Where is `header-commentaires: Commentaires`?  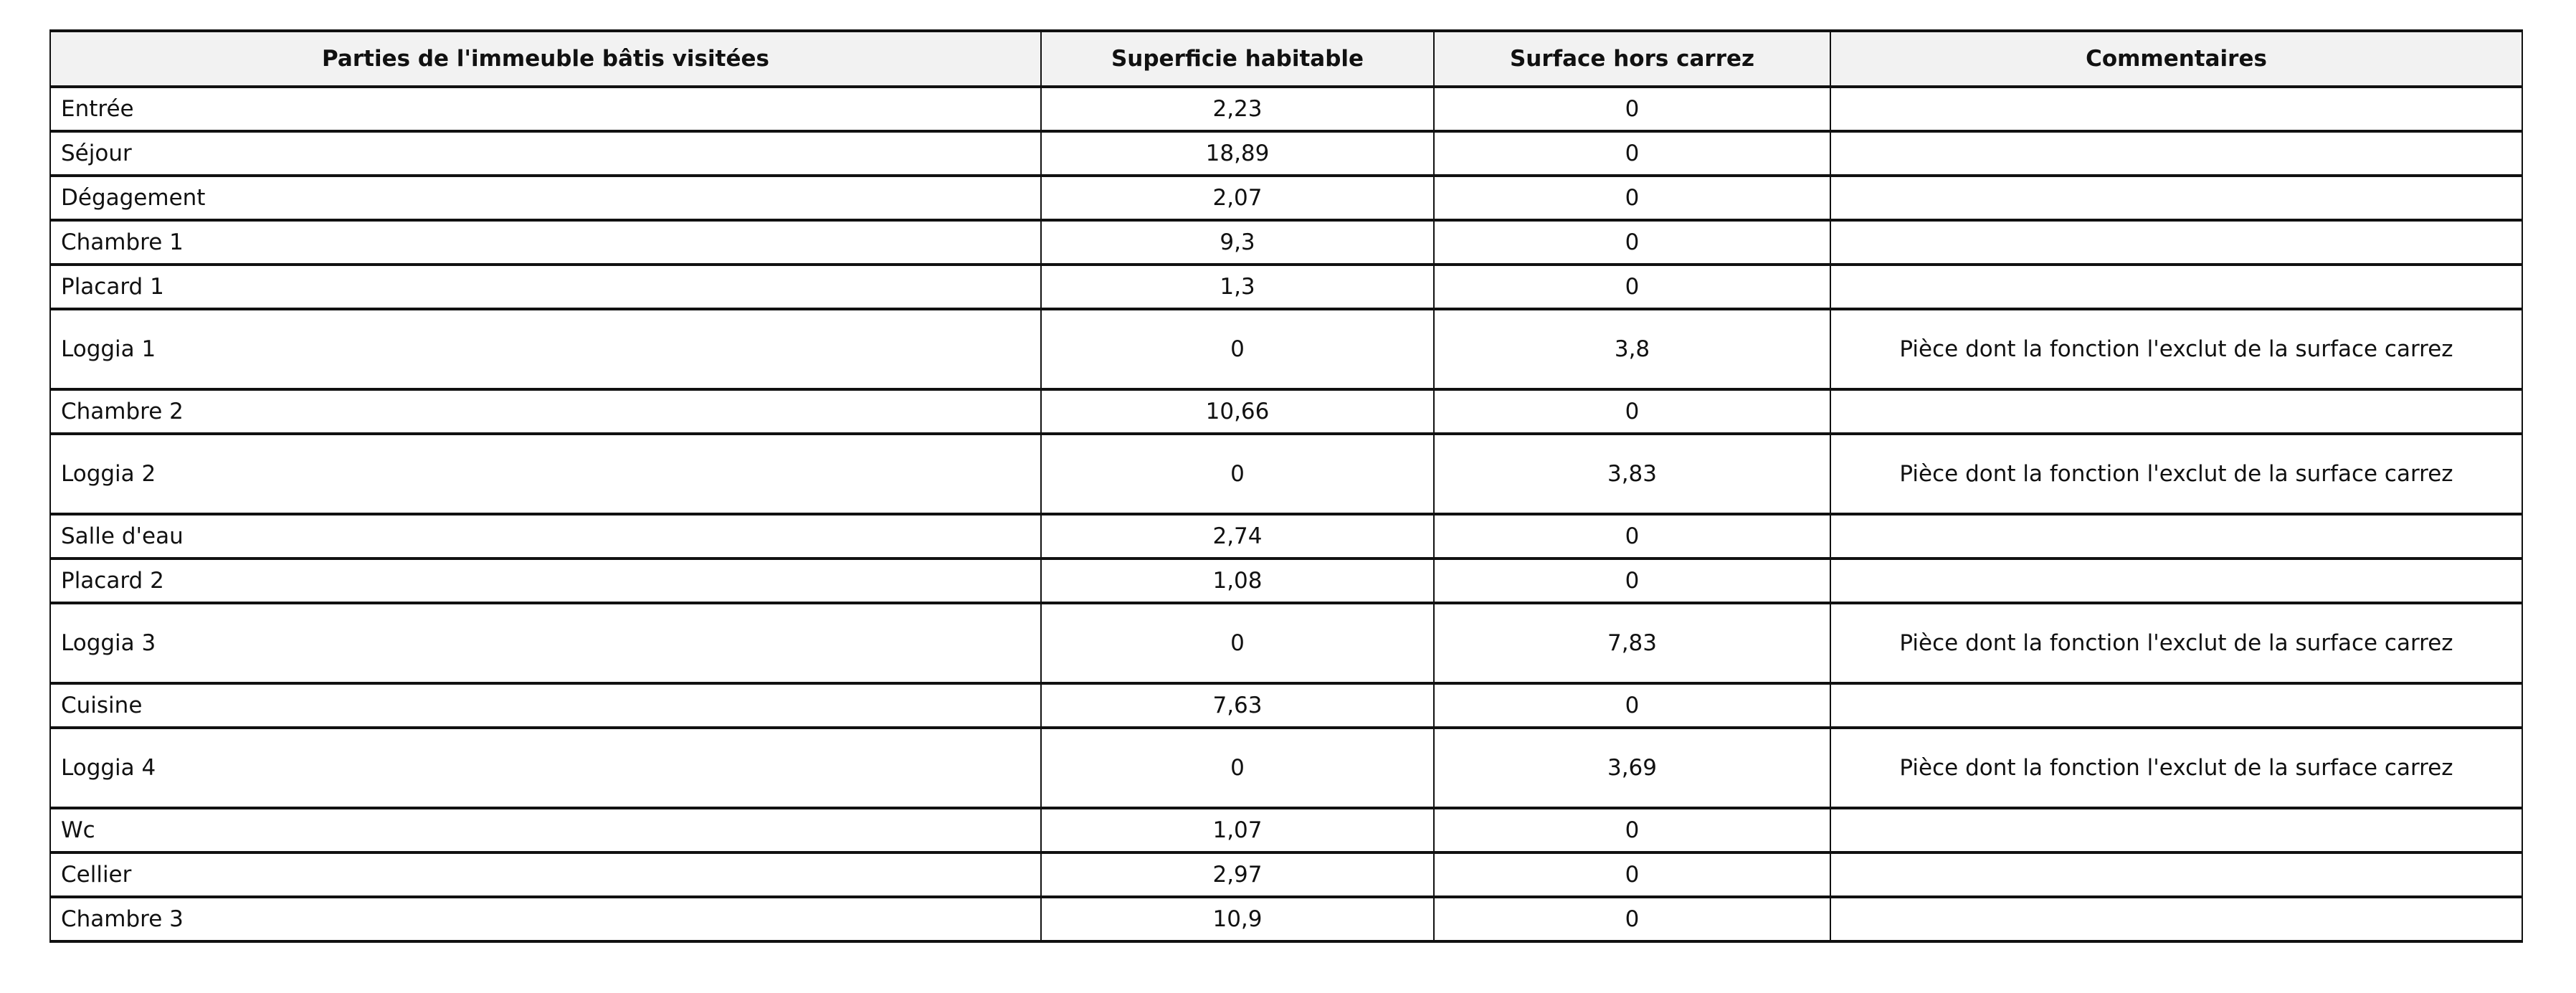
header-commentaires: Commentaires is located at coordinates (2176, 58).